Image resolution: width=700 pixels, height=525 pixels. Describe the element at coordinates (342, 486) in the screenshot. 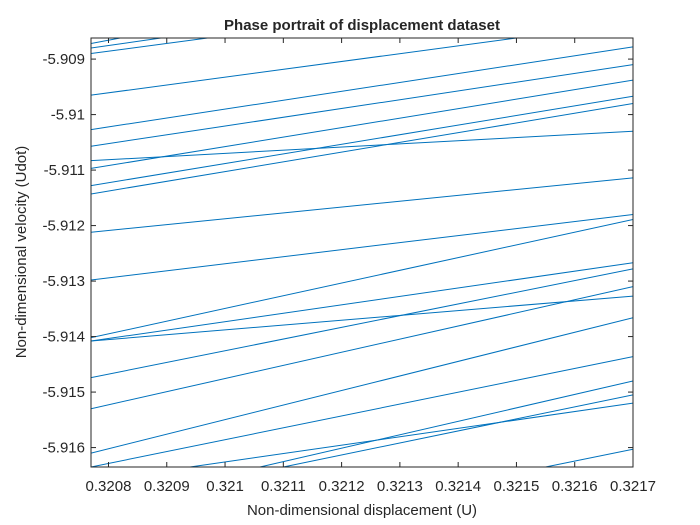

I see `x-tick-label: 0.3212` at that location.